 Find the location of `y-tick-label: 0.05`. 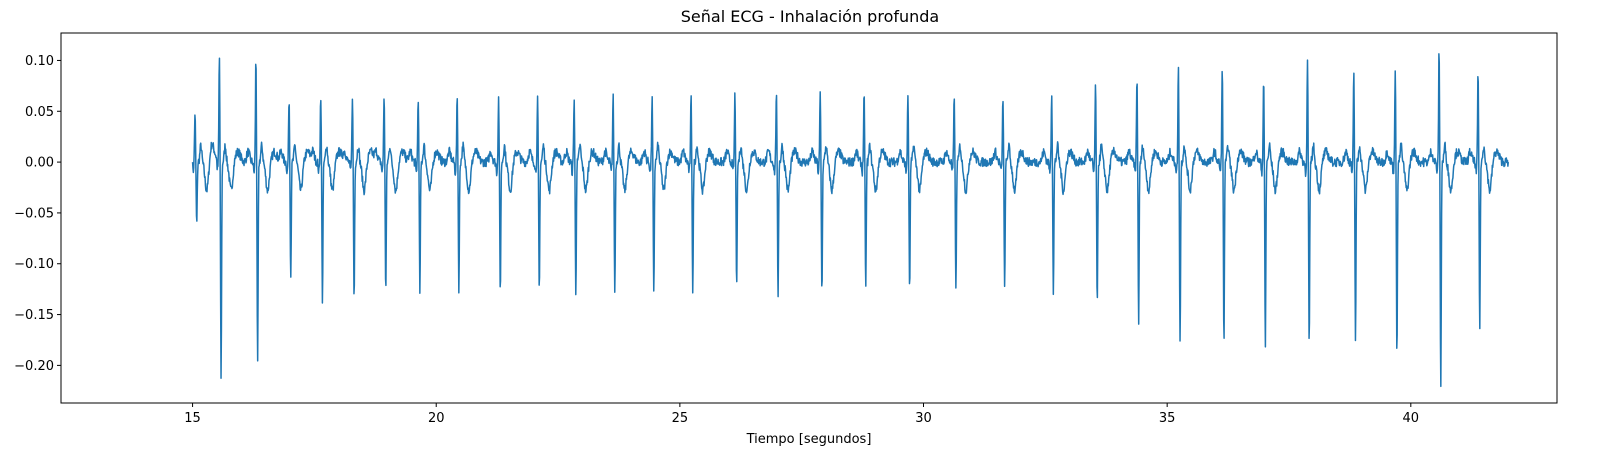

y-tick-label: 0.05 is located at coordinates (39, 112).